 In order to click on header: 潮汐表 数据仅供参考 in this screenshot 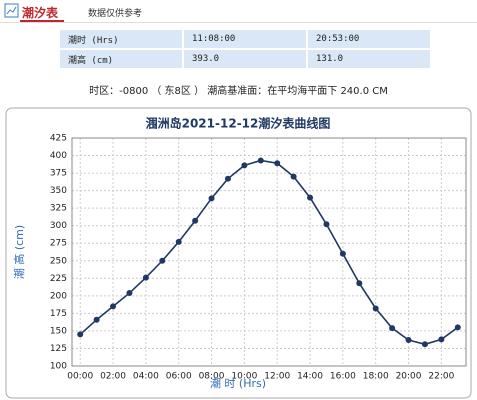, I will do `click(238, 11)`.